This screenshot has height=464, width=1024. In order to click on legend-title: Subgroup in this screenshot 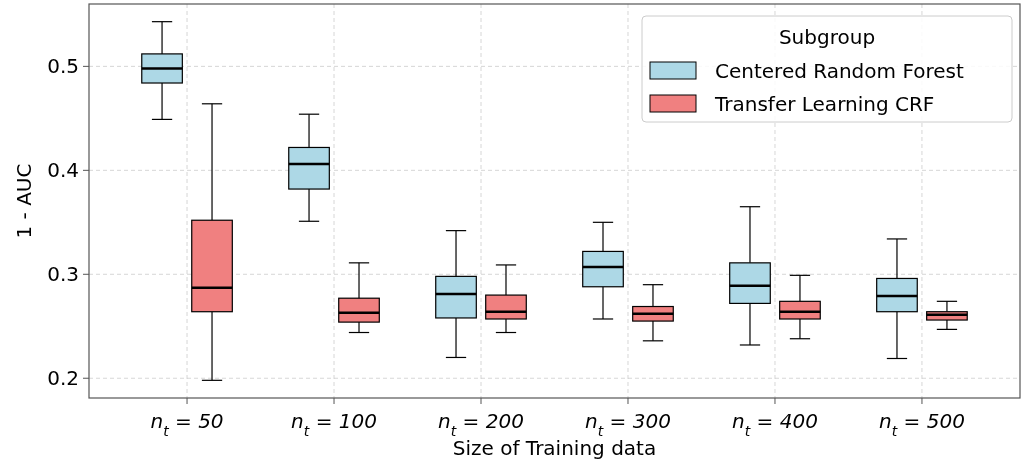, I will do `click(827, 37)`.